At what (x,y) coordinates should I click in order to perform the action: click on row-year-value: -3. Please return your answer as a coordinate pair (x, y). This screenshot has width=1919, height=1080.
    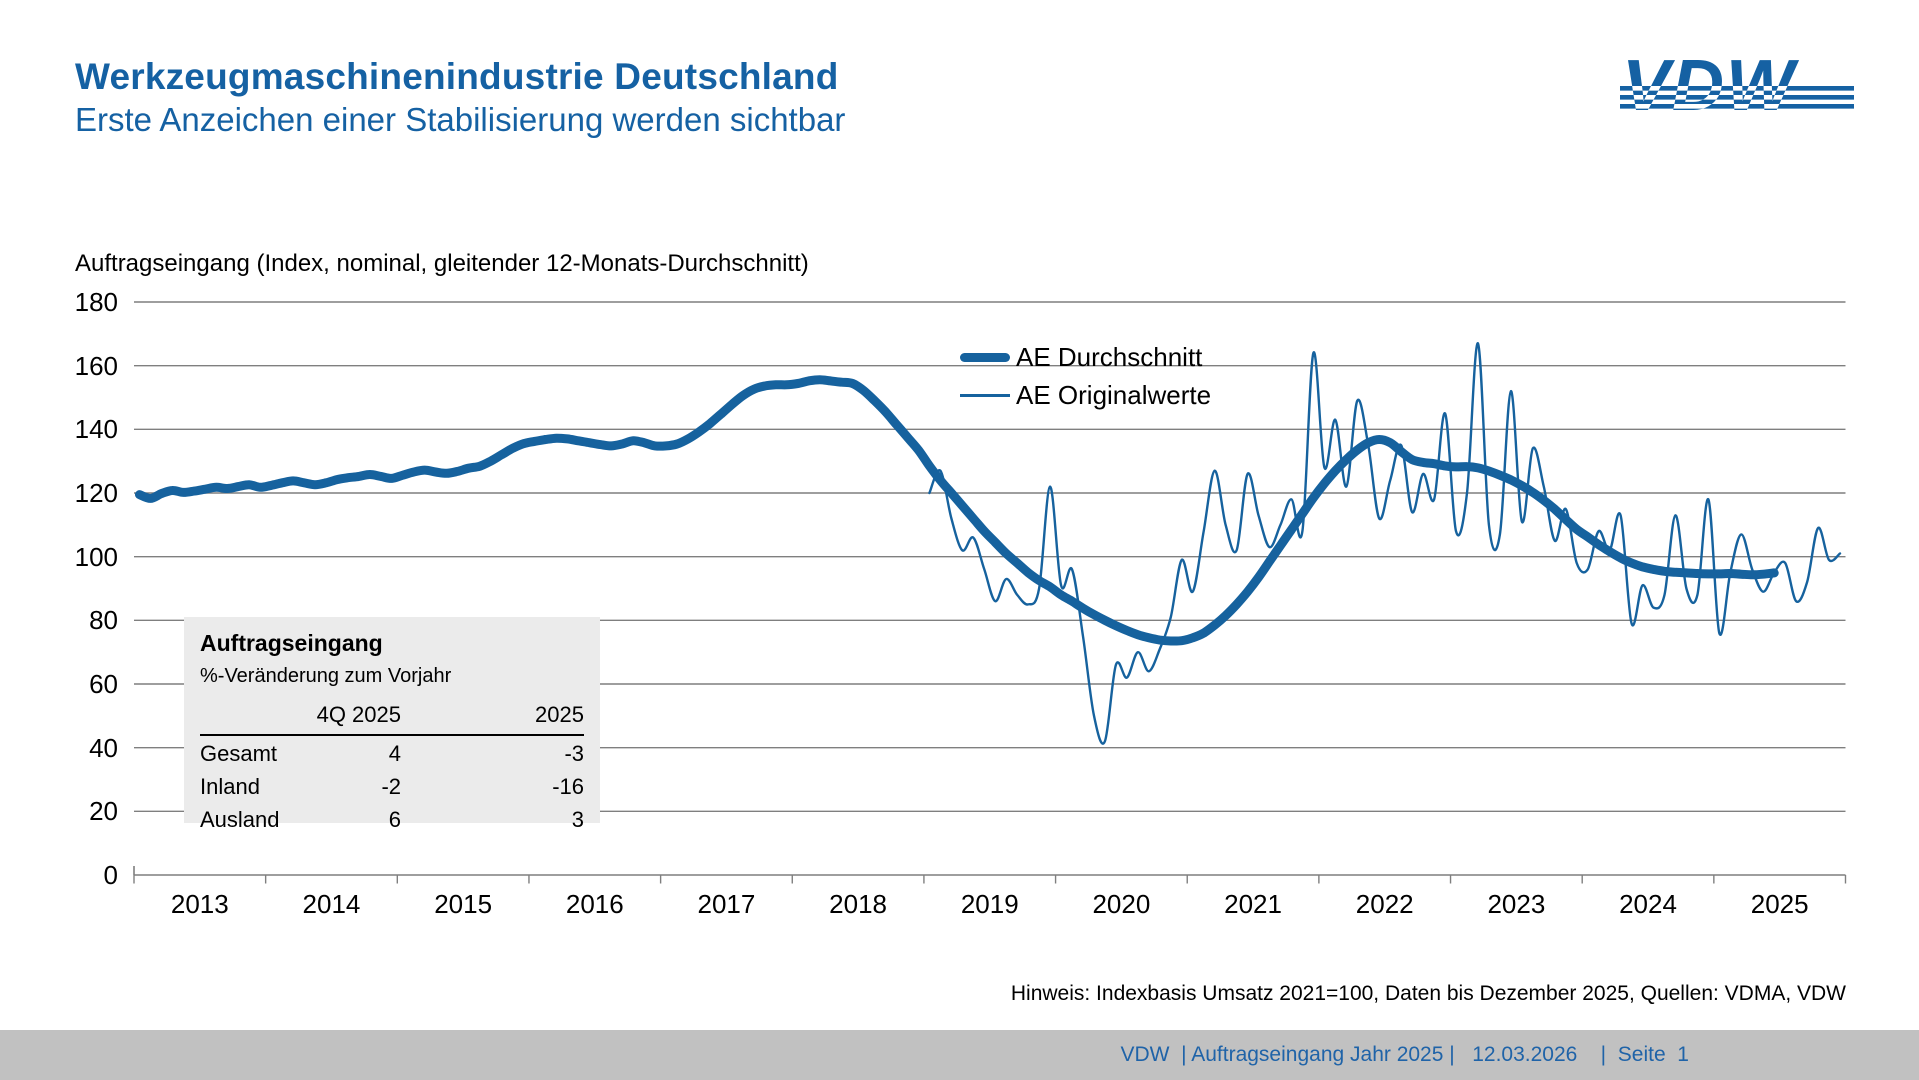
    Looking at the image, I should click on (574, 753).